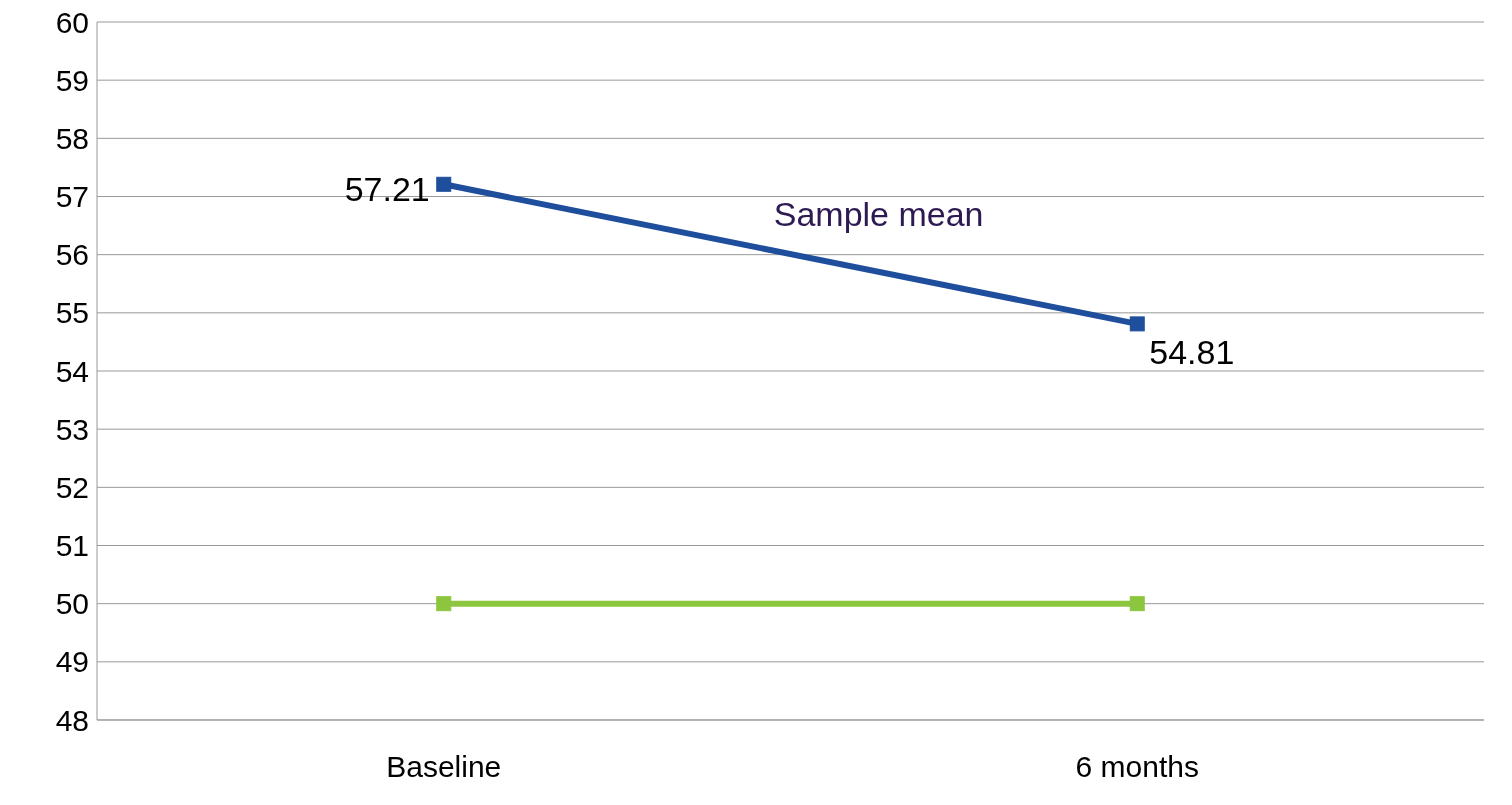  Describe the element at coordinates (72, 80) in the screenshot. I see `y-tick-label: 59` at that location.